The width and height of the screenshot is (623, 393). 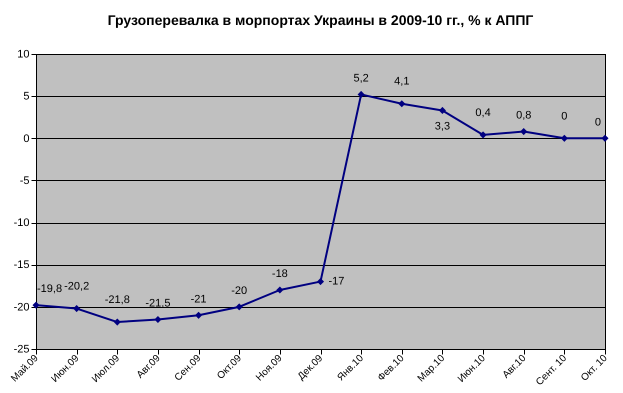 What do you see at coordinates (402, 82) in the screenshot?
I see `data-label: 4,1` at bounding box center [402, 82].